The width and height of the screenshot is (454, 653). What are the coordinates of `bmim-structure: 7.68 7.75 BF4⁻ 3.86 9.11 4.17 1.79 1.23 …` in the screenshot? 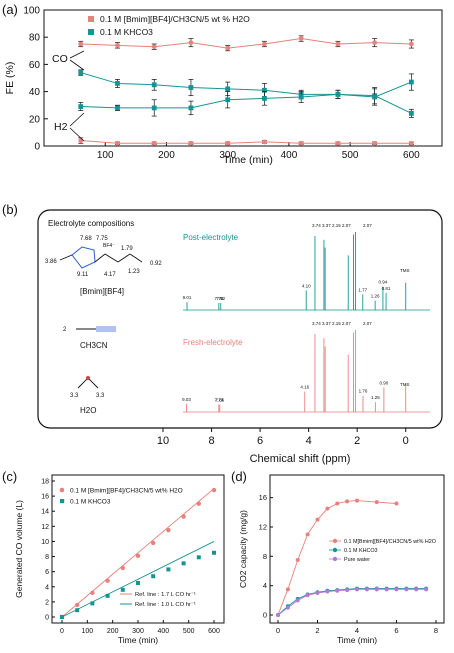 It's located at (103, 266).